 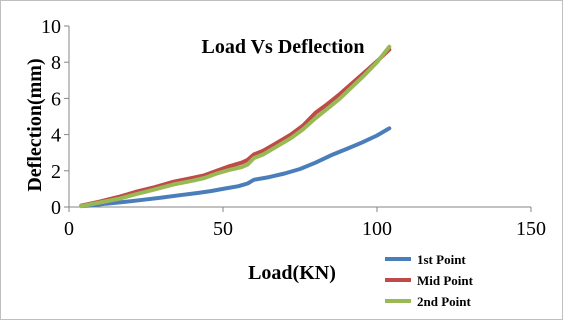 I want to click on chart-title: Load Vs Deflection, so click(x=283, y=47).